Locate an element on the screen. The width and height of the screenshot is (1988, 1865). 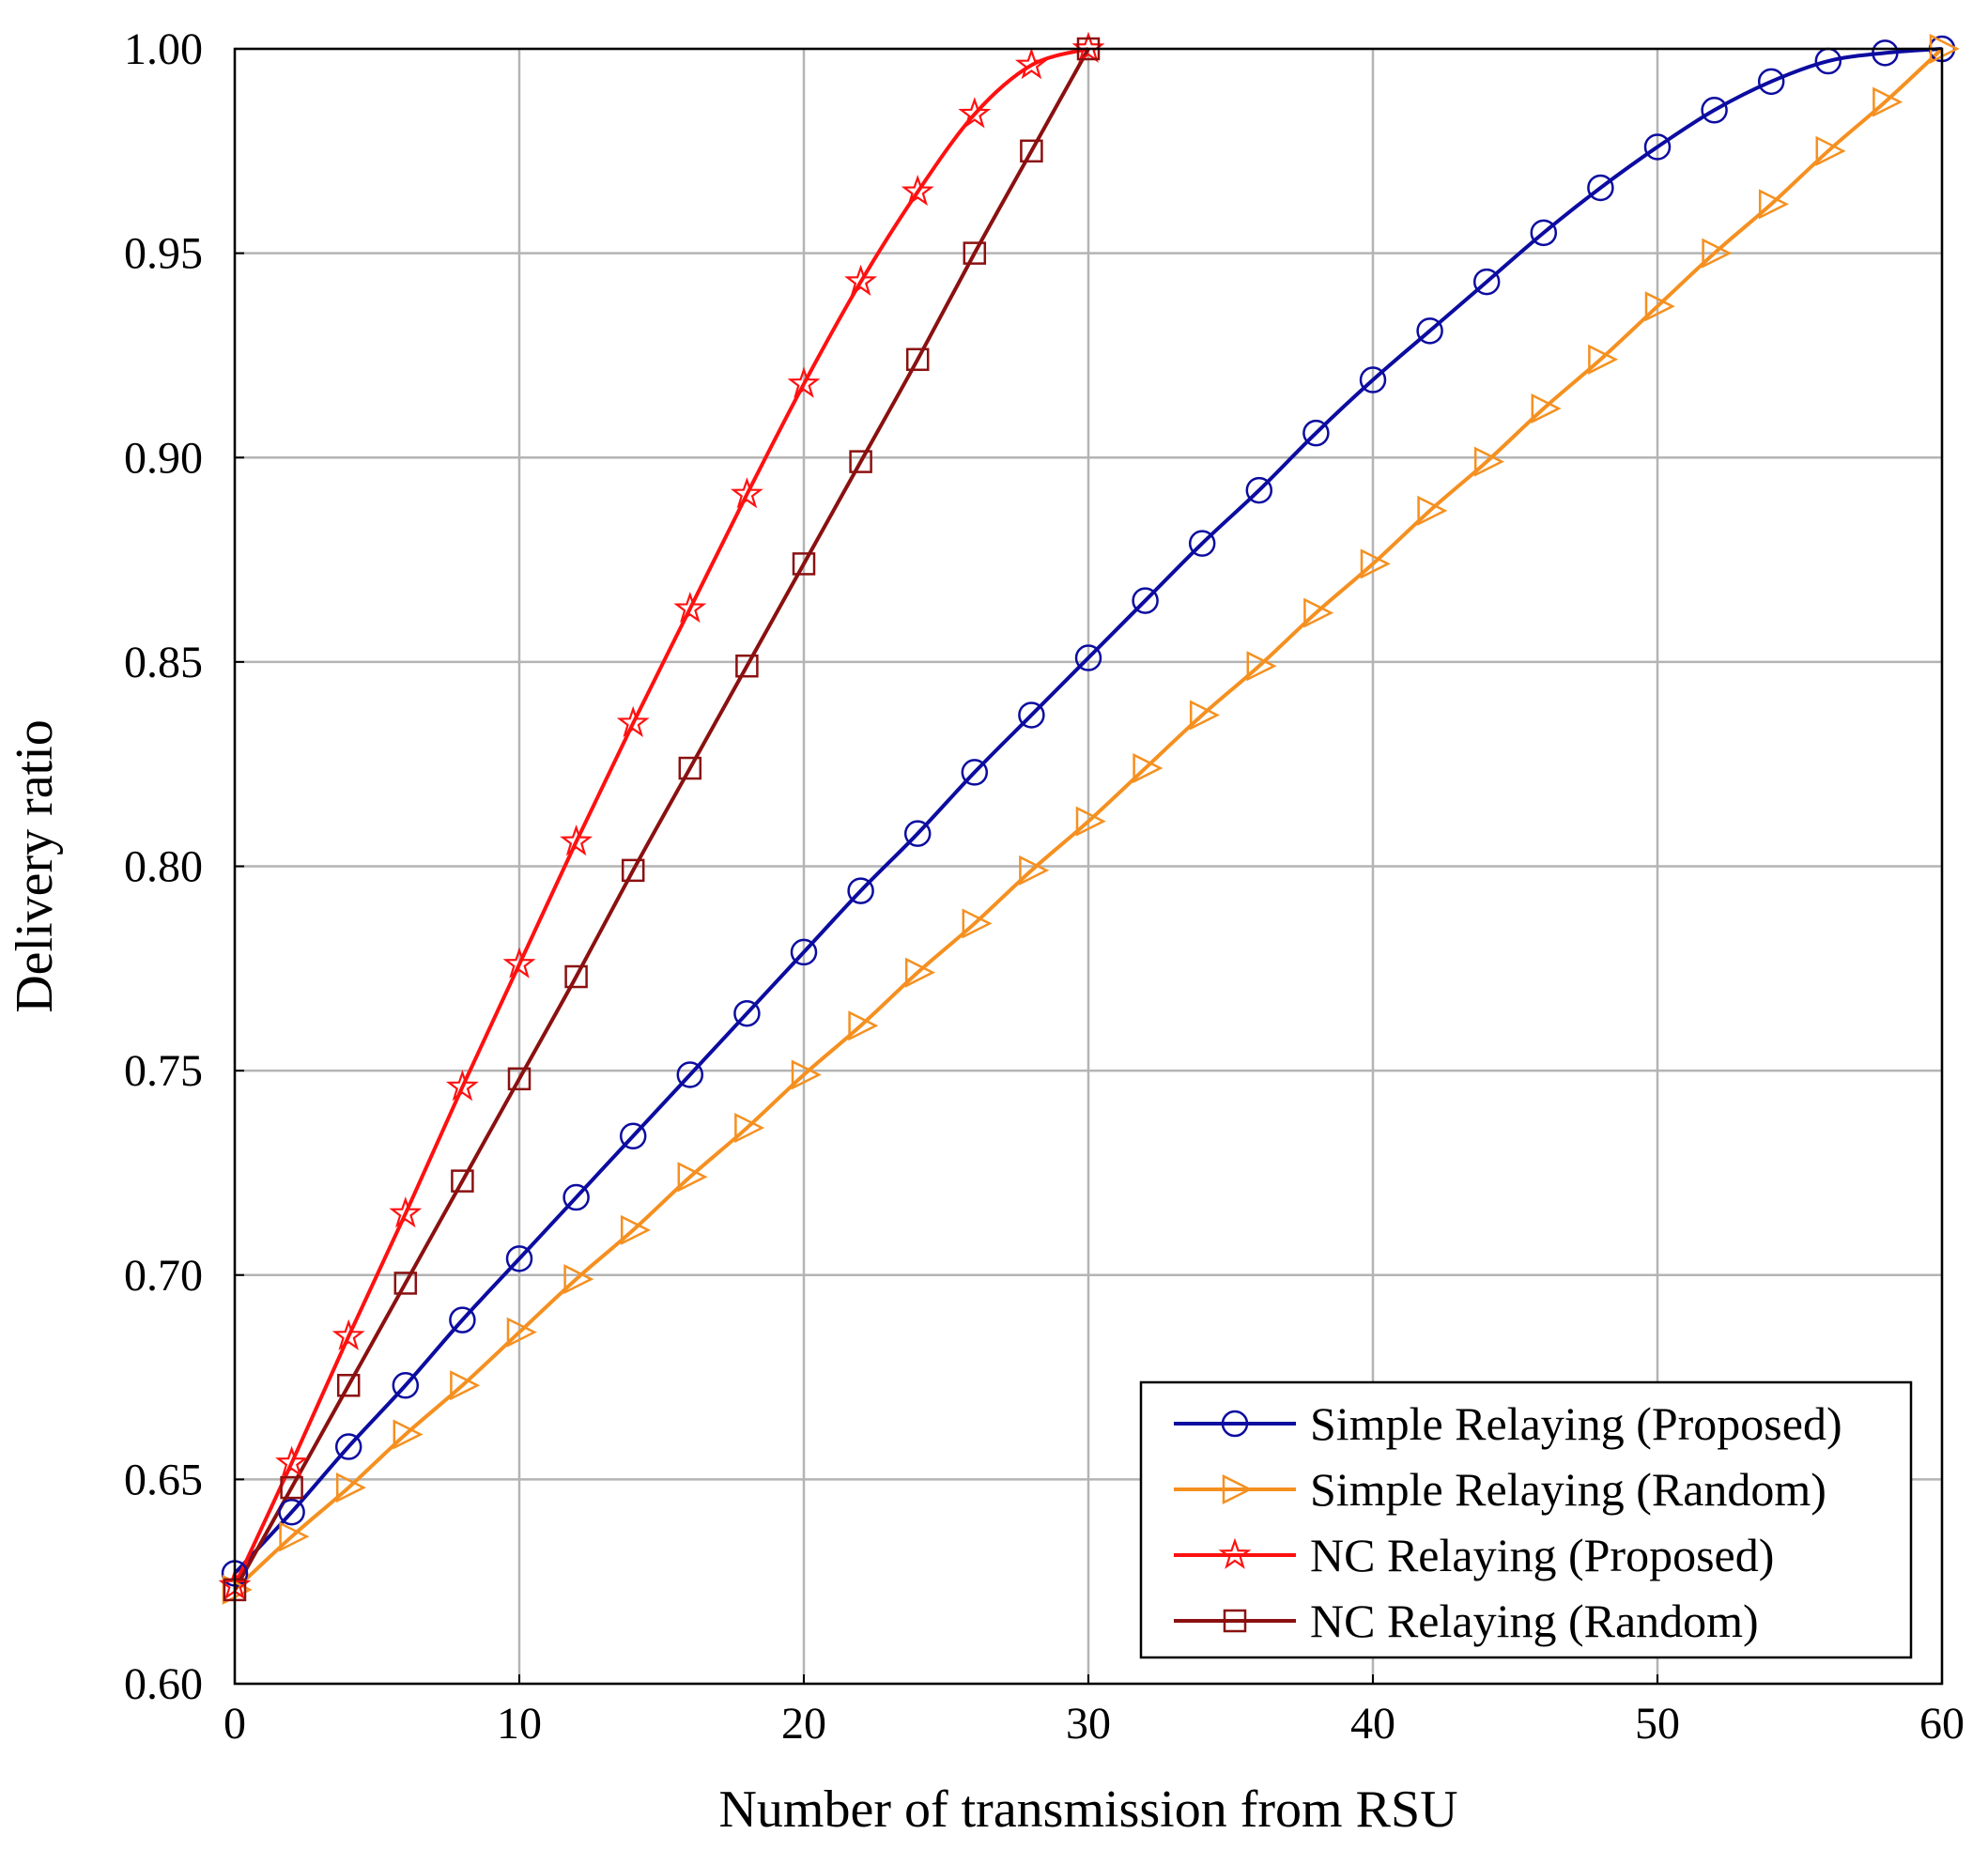
y-tick-label-0: 0.60 is located at coordinates (163, 1684).